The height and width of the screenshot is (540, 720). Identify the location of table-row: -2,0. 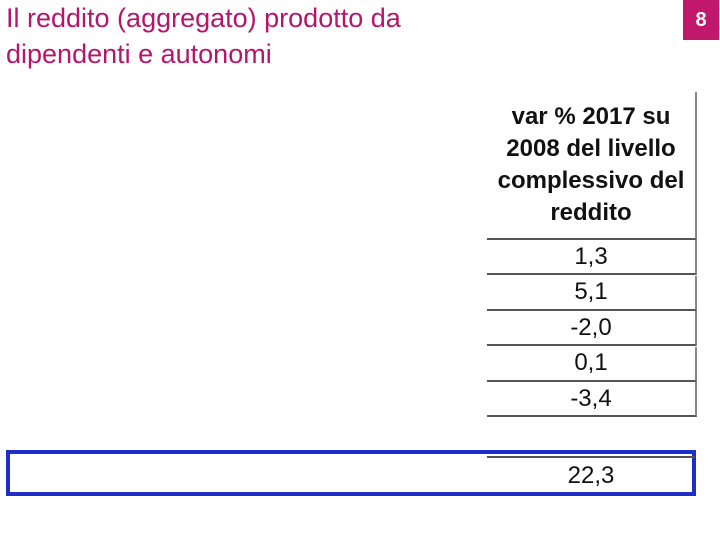
(592, 328).